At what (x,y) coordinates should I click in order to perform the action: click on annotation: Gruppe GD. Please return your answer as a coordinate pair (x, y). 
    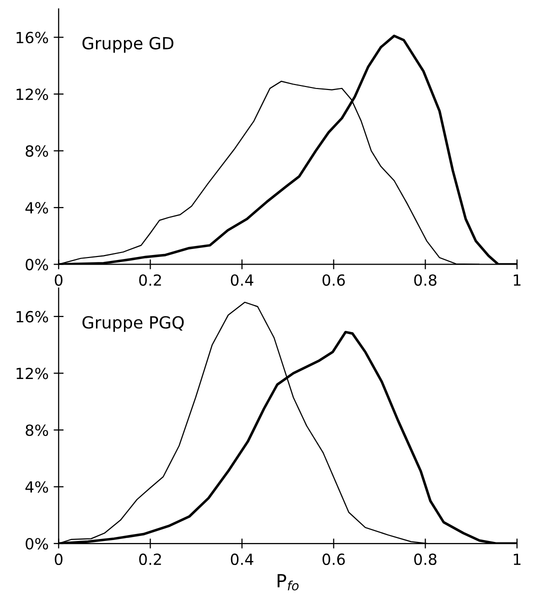
    Looking at the image, I should click on (128, 44).